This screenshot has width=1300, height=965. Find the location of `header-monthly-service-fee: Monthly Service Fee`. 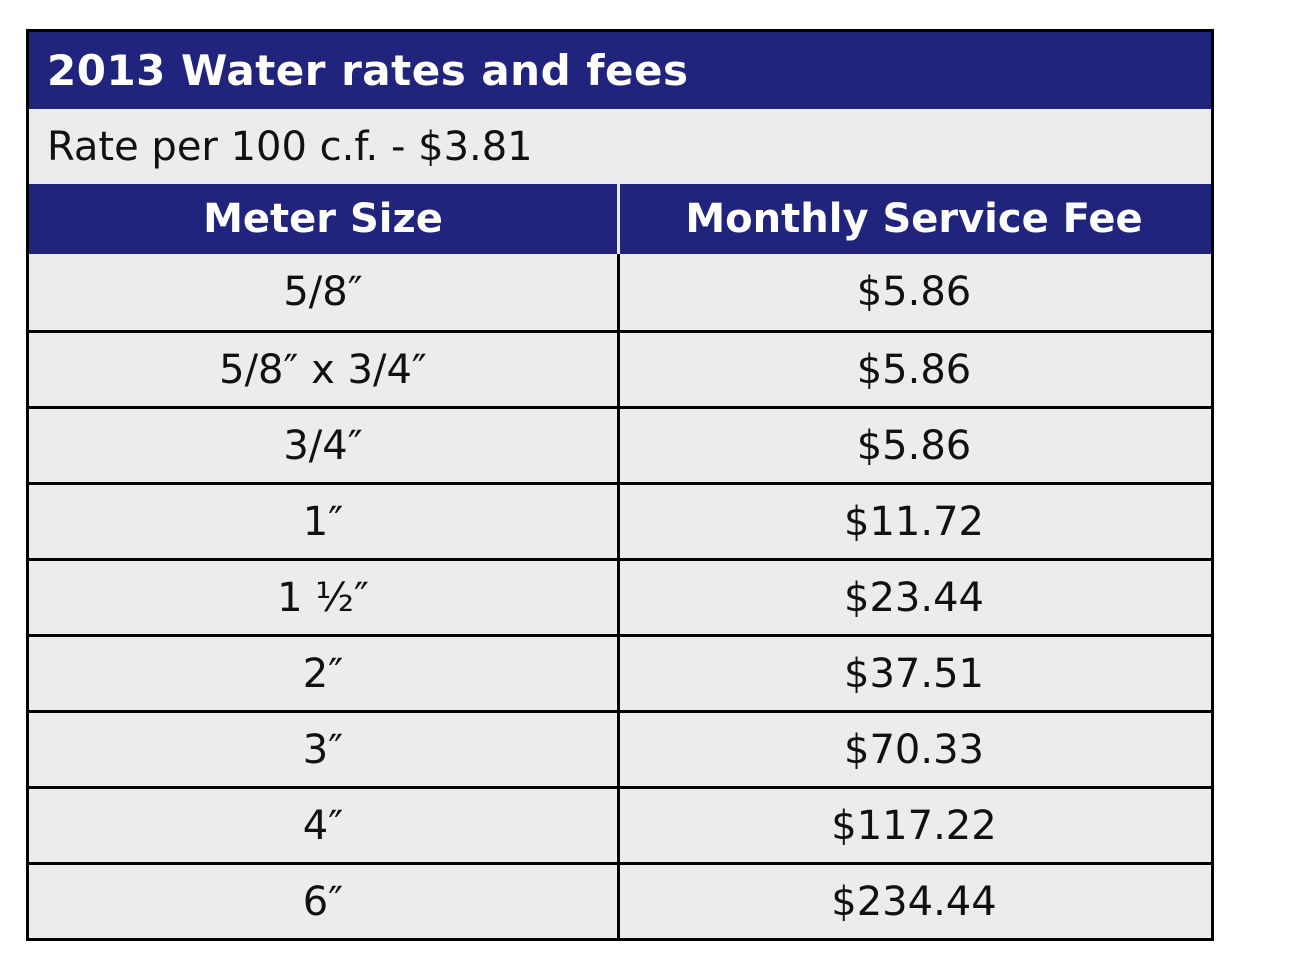

header-monthly-service-fee: Monthly Service Fee is located at coordinates (914, 219).